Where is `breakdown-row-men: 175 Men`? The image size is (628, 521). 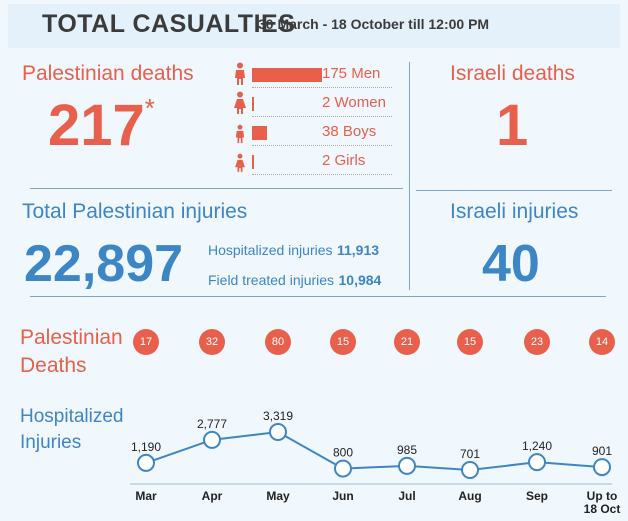
breakdown-row-men: 175 Men is located at coordinates (315, 74).